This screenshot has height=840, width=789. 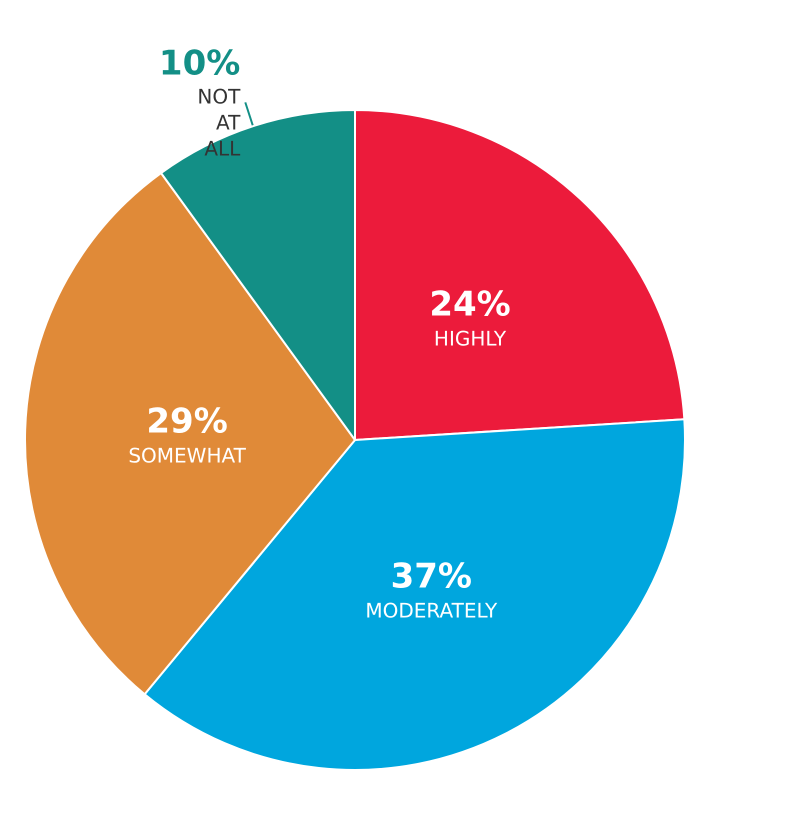 I want to click on slice-label: SOMEWHAT, so click(x=187, y=456).